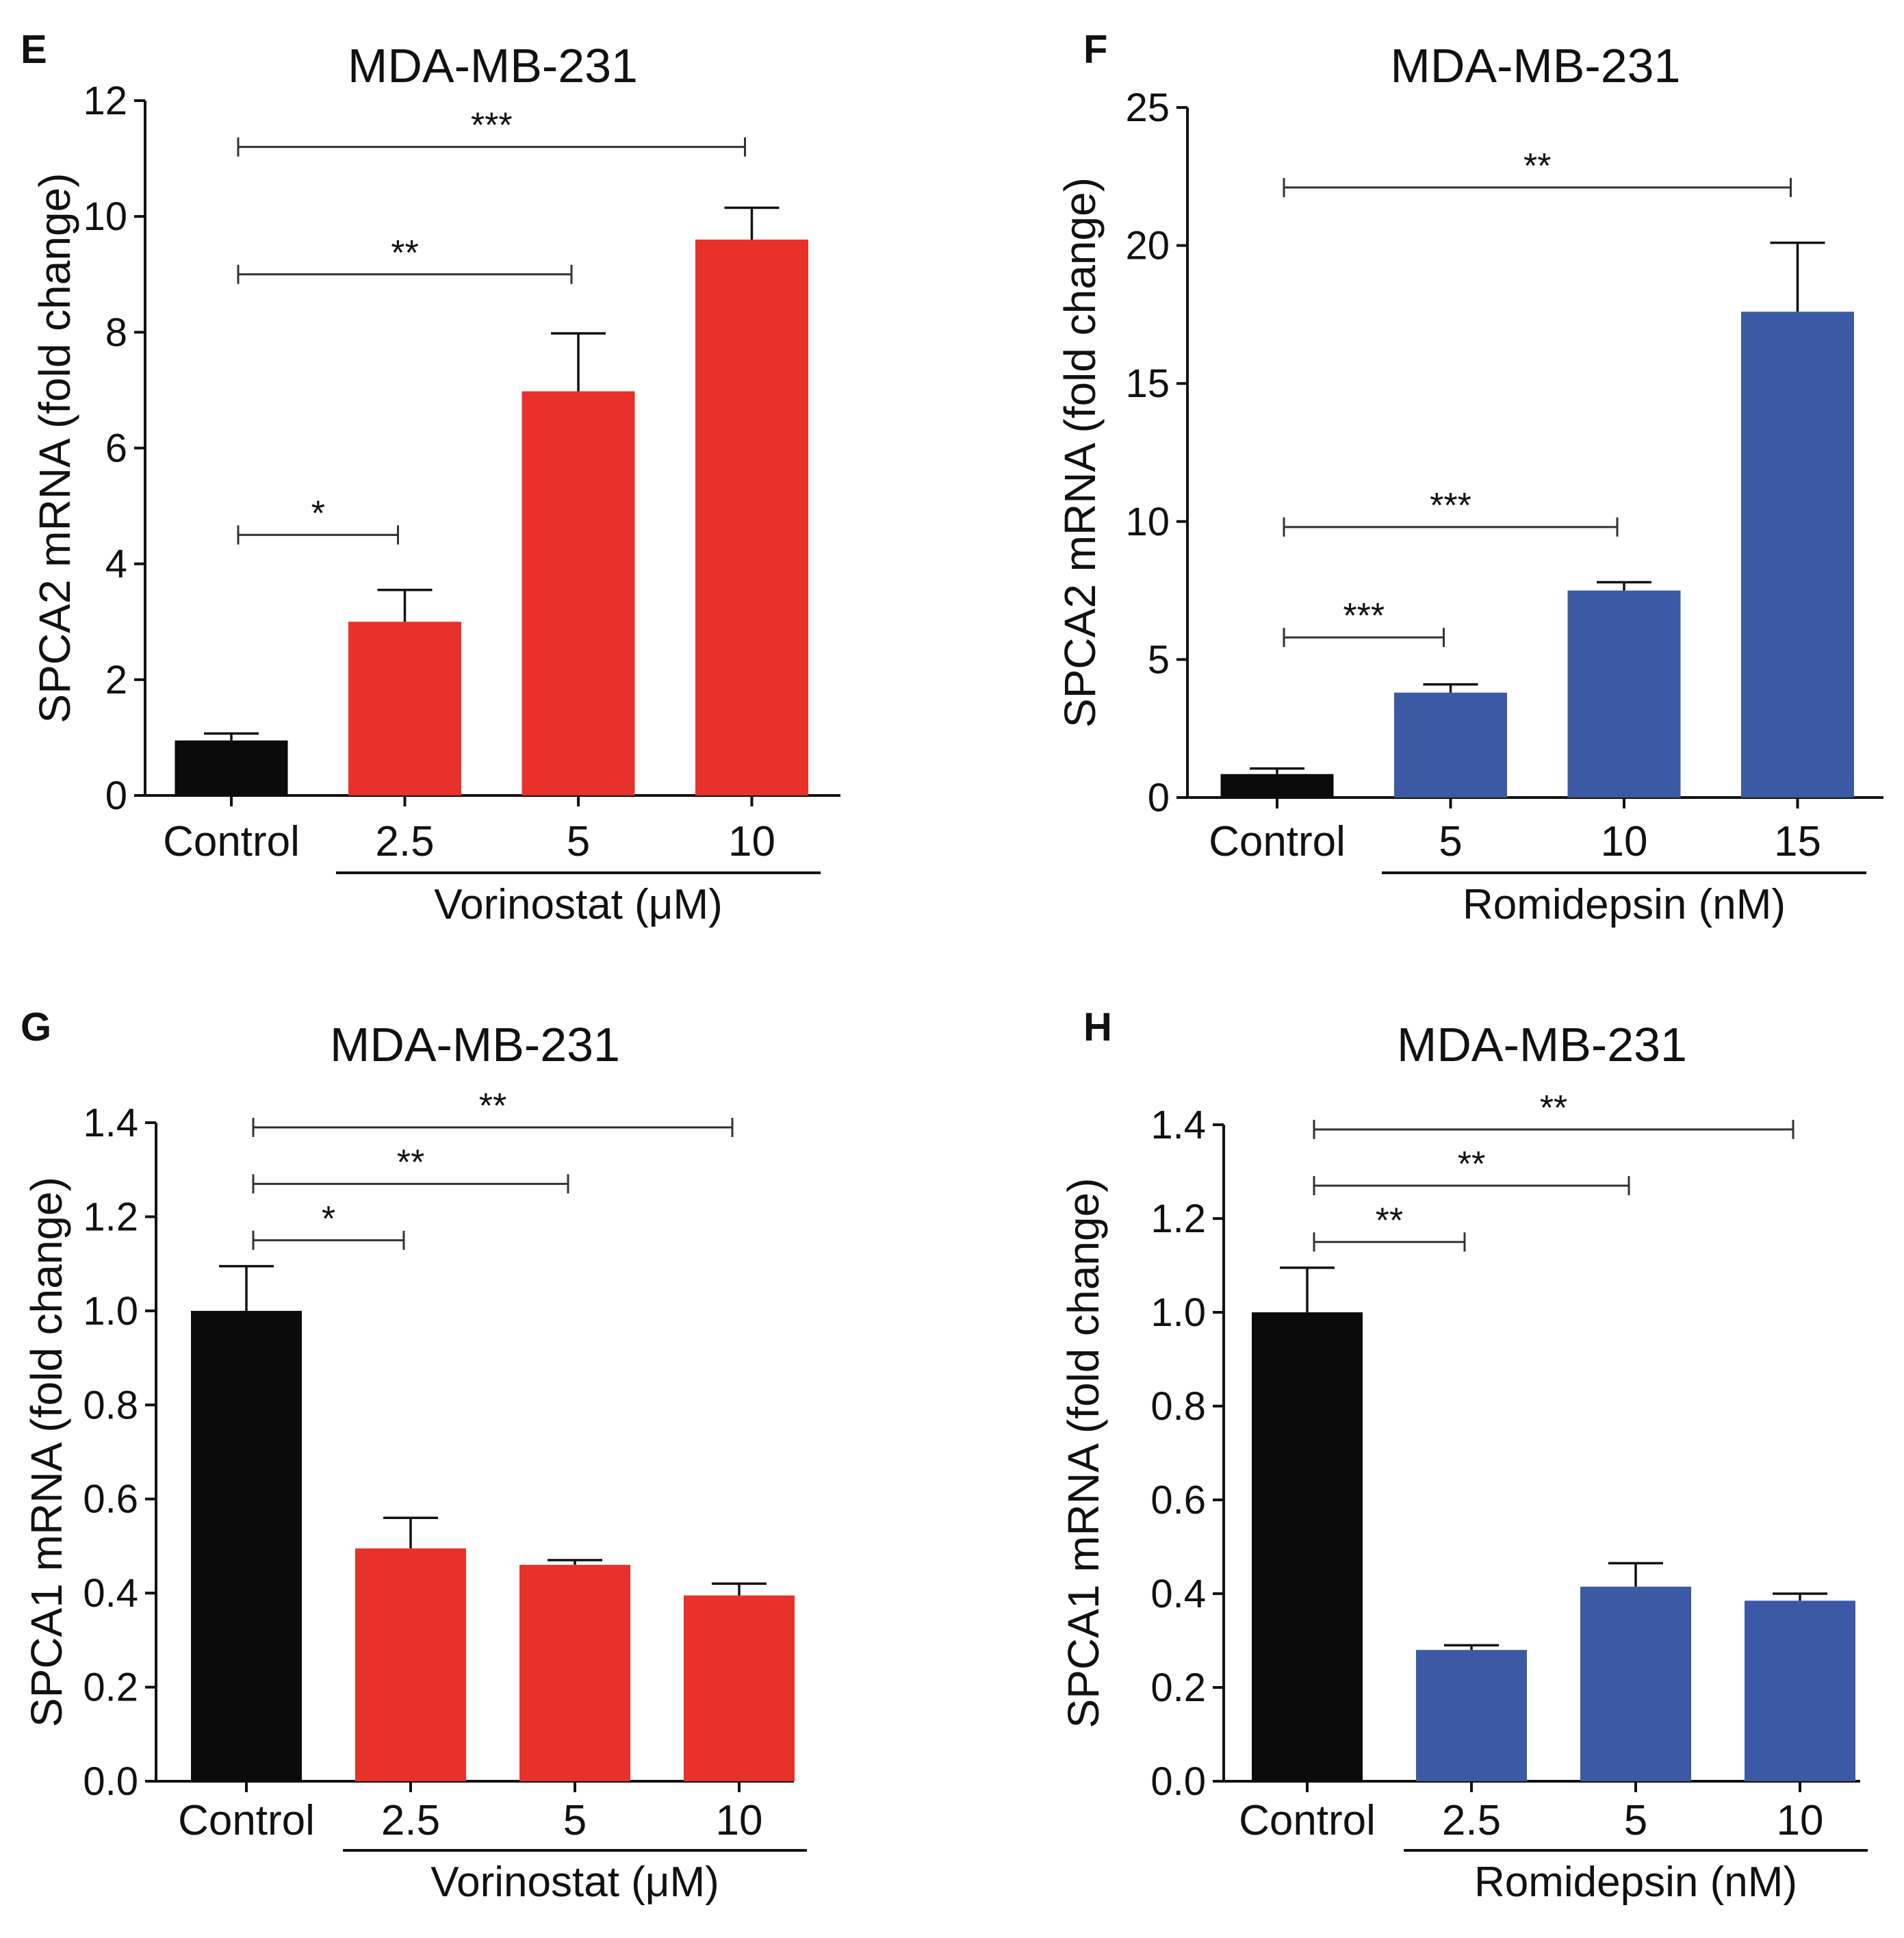 The height and width of the screenshot is (1938, 1904). Describe the element at coordinates (231, 841) in the screenshot. I see `panel-e-category-label: Control` at that location.